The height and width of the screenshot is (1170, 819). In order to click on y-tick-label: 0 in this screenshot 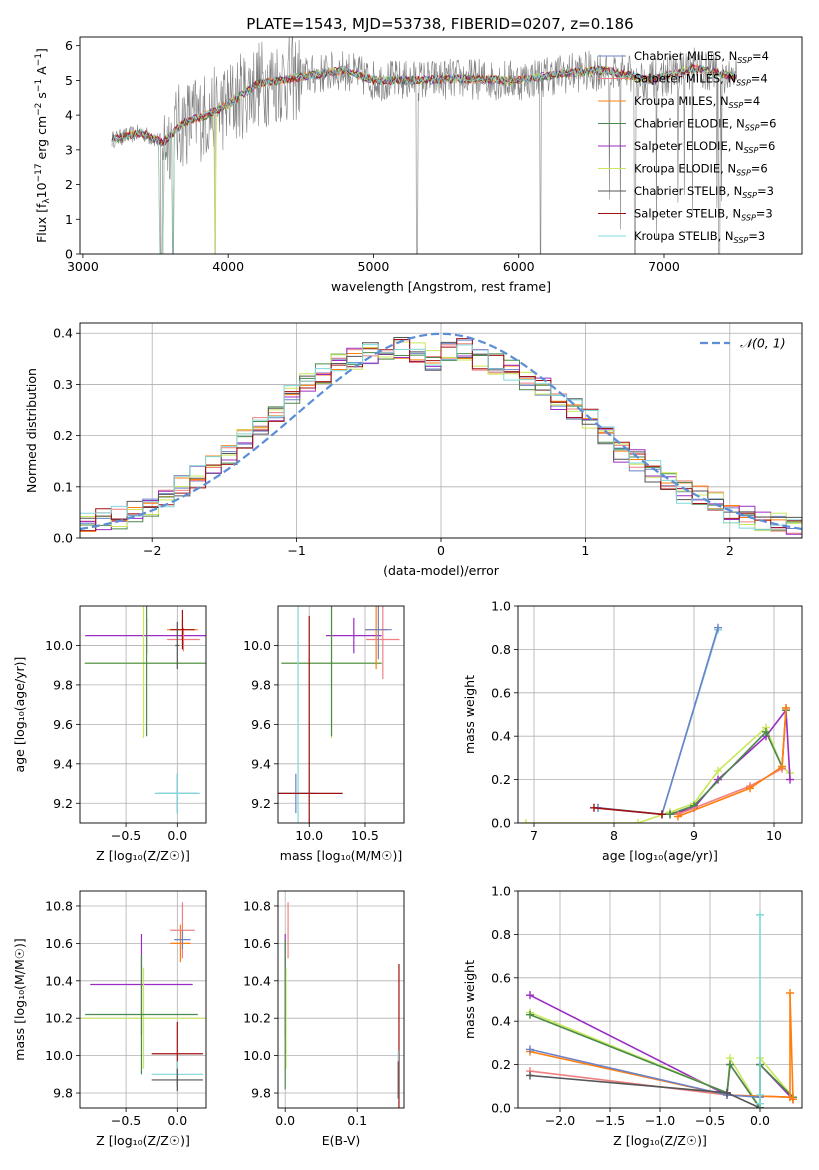, I will do `click(69, 254)`.